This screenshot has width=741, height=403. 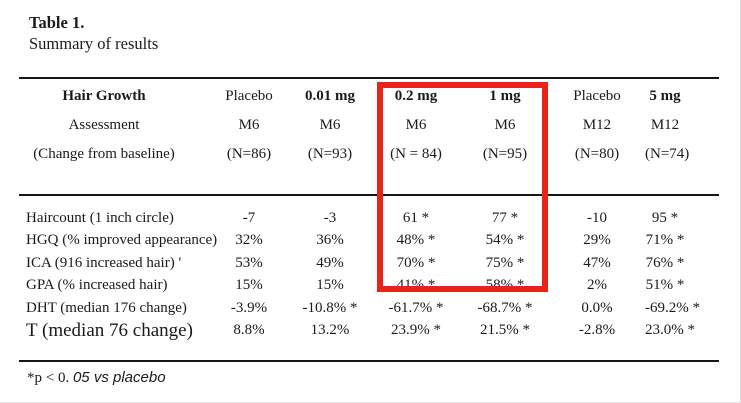 I want to click on cell-value: 29%, so click(x=597, y=240).